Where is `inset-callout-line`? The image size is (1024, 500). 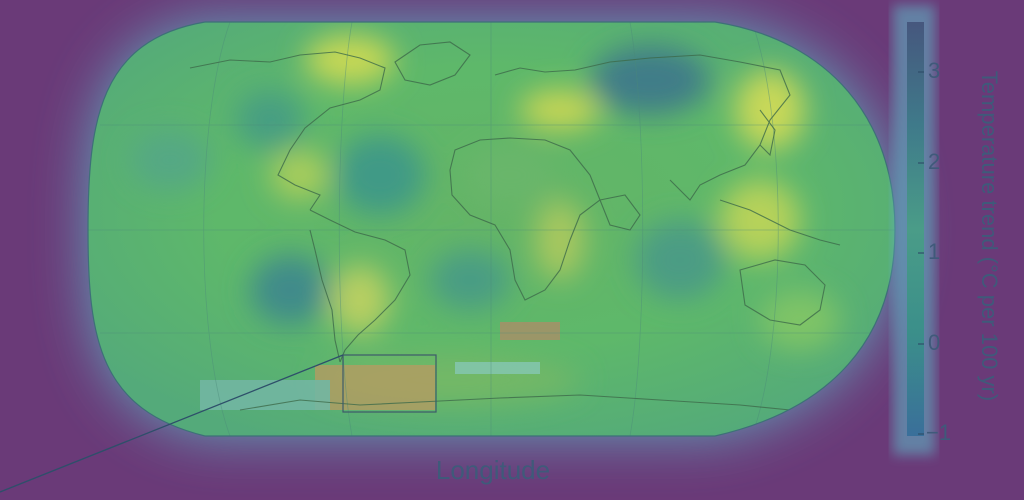
inset-callout-line is located at coordinates (172, 423).